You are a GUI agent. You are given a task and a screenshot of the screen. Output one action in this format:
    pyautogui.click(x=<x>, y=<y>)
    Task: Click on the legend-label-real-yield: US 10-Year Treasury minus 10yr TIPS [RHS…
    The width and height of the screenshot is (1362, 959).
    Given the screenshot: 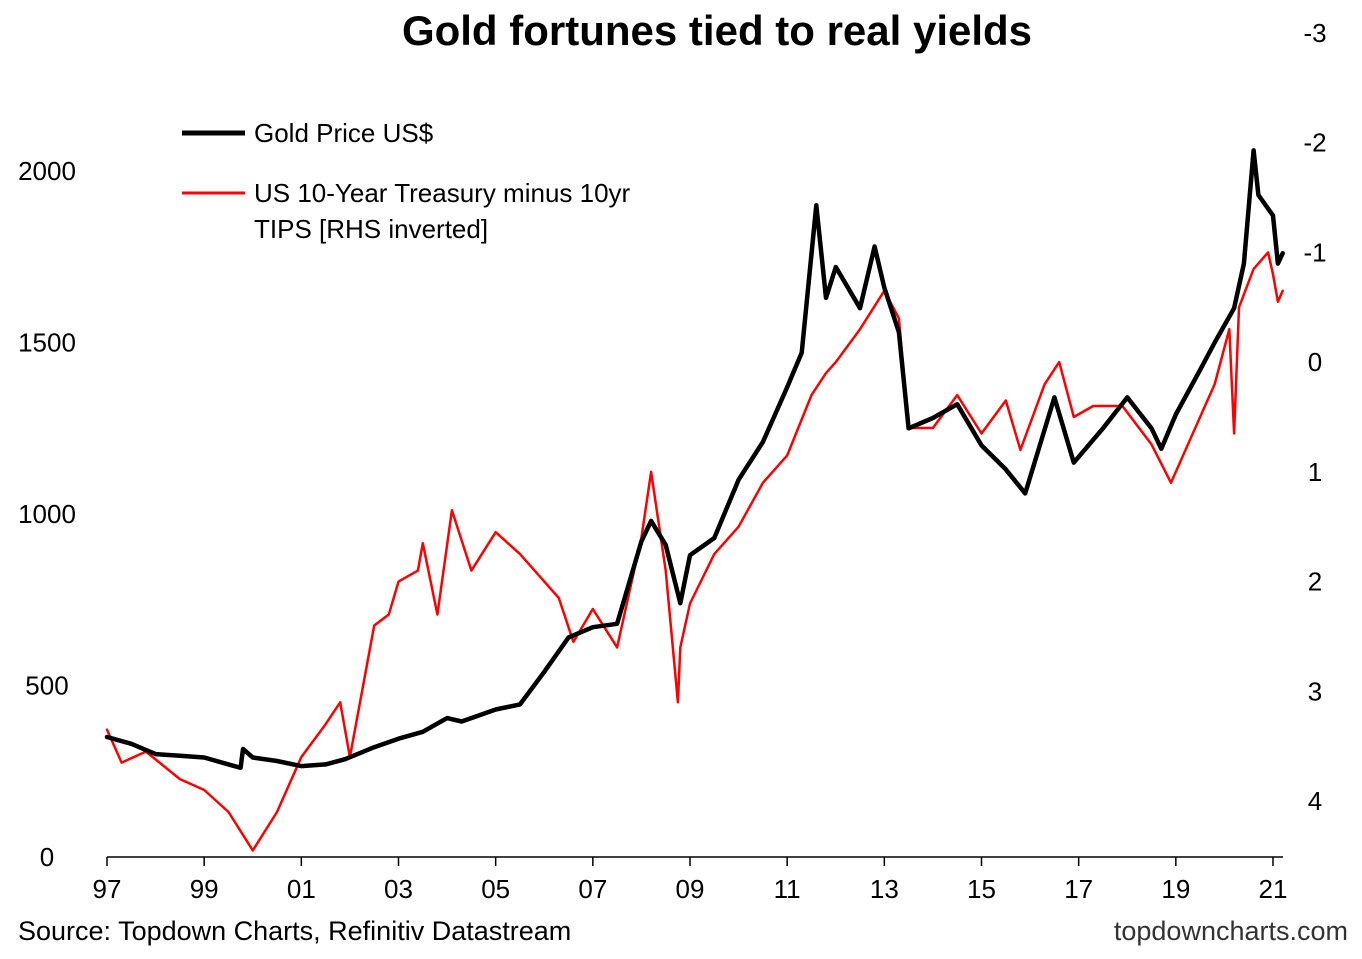 What is the action you would take?
    pyautogui.click(x=445, y=211)
    